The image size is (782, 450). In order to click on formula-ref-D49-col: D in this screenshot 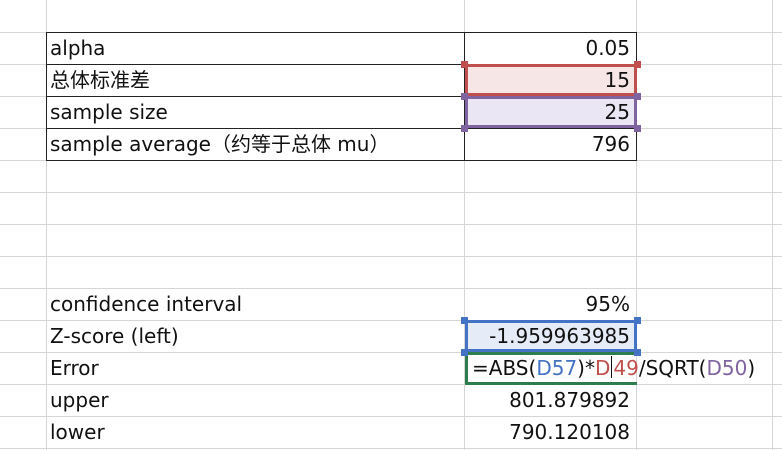, I will do `click(602, 368)`.